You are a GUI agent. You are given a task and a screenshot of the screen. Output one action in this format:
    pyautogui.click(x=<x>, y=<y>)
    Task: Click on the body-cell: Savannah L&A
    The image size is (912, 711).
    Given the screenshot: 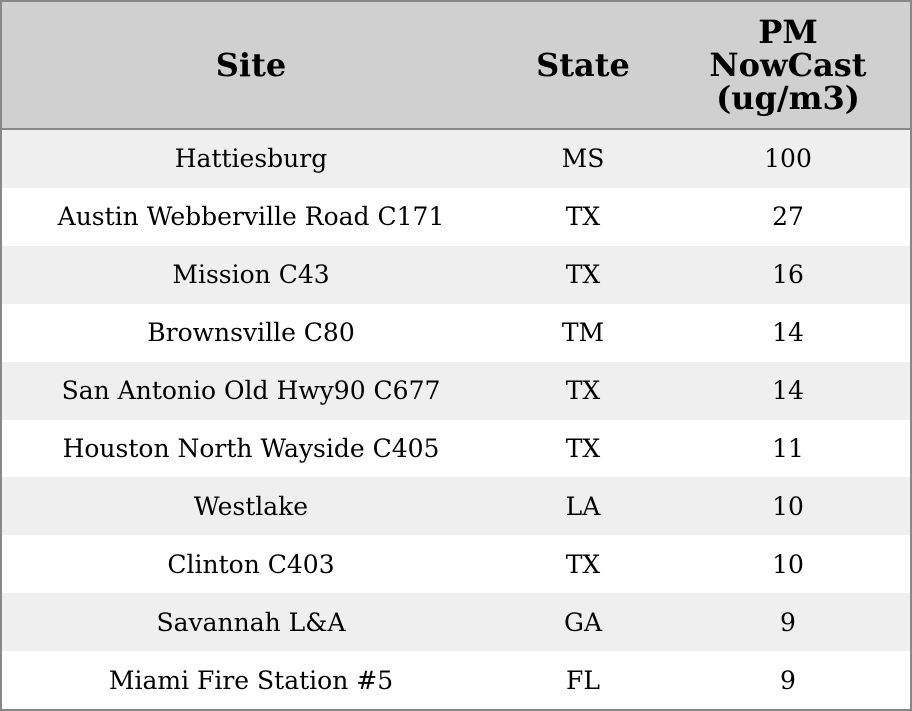 What is the action you would take?
    pyautogui.click(x=251, y=622)
    